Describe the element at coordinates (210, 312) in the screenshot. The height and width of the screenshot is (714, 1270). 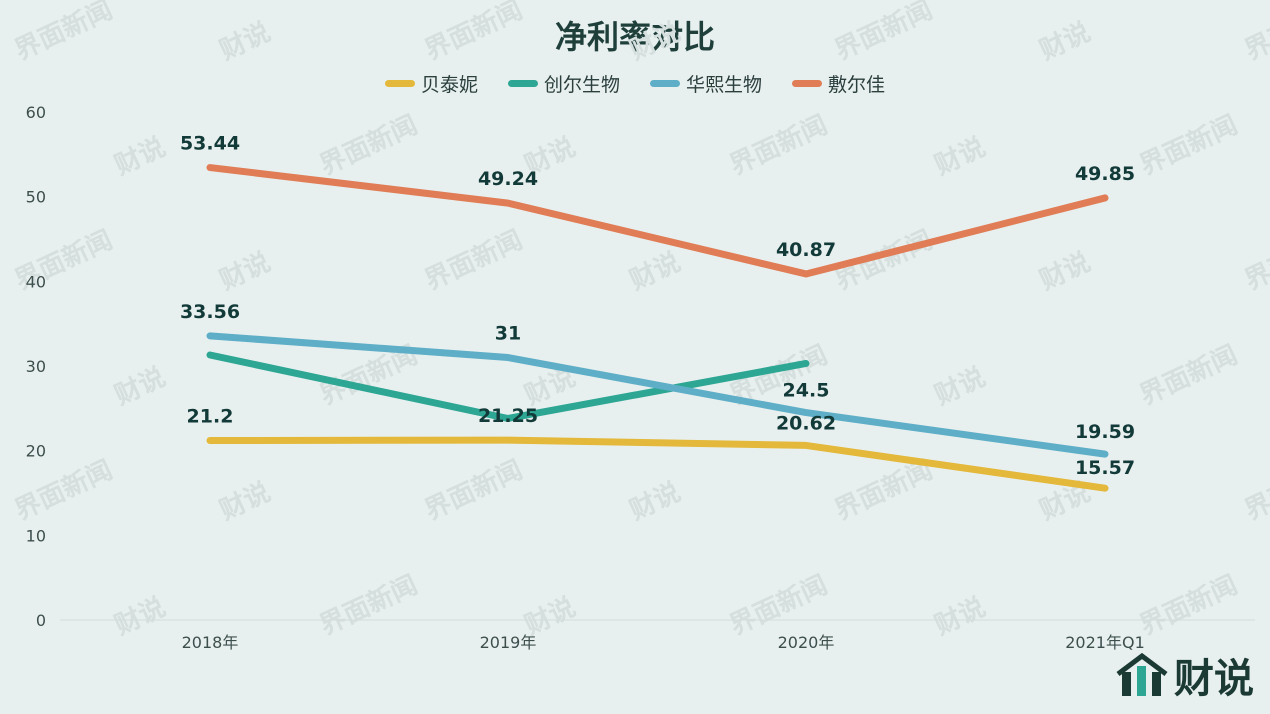
I see `data-label: 33.56` at that location.